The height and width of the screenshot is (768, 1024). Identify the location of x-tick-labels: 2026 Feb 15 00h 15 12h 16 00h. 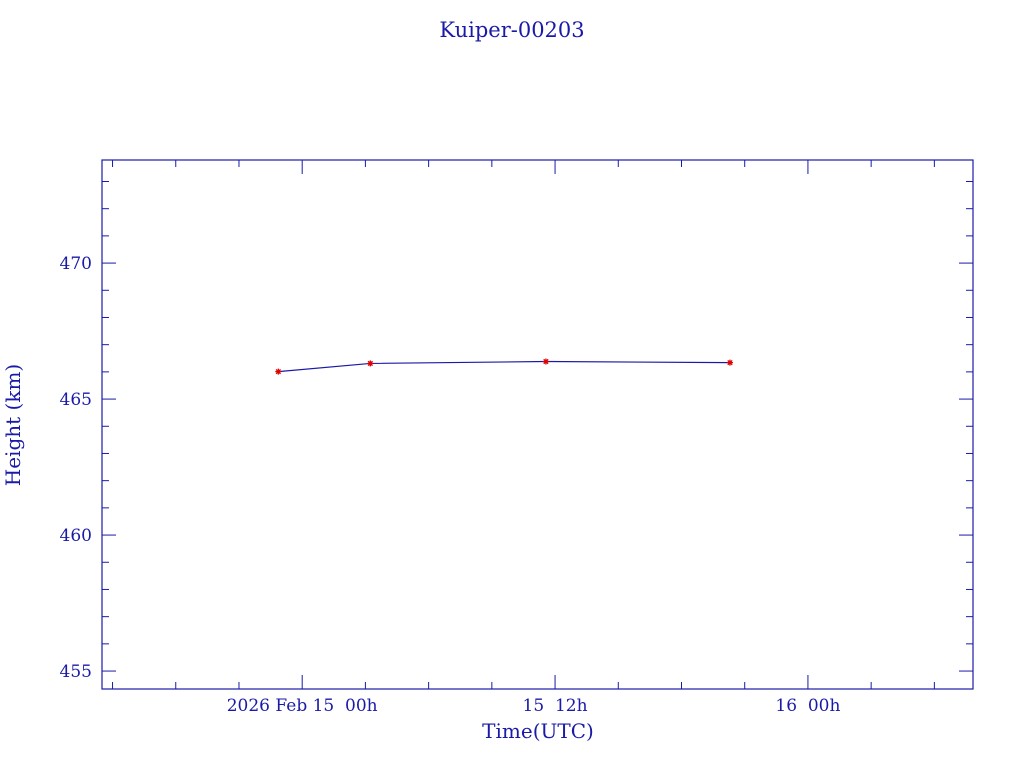
(534, 706).